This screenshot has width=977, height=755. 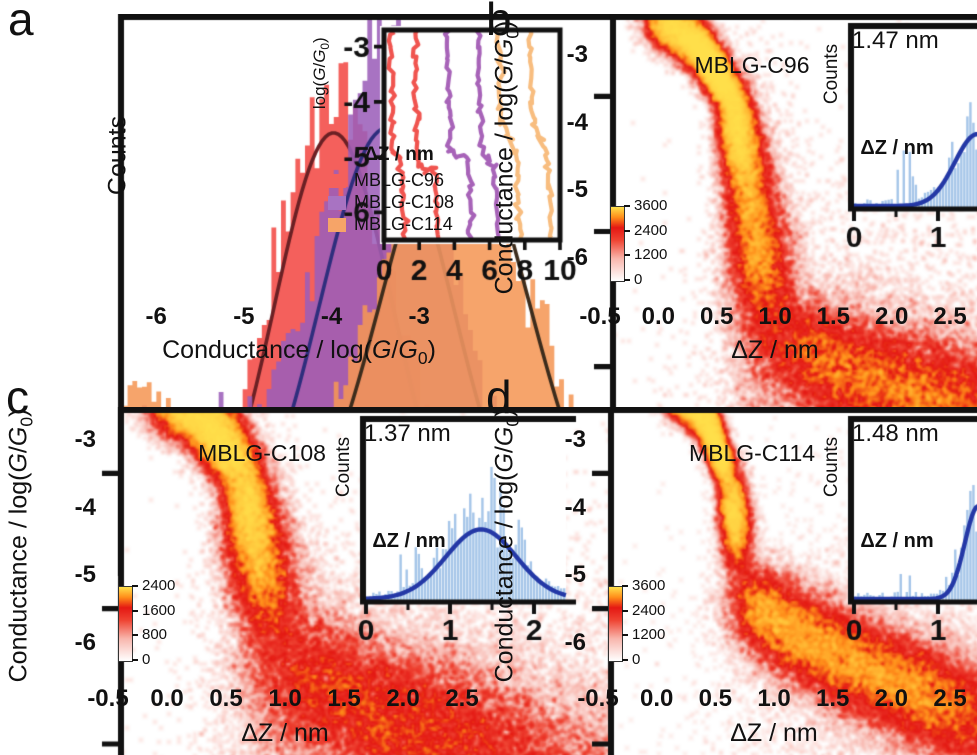 I want to click on panel-b-inset-y-axis-title: Counts, so click(x=831, y=74).